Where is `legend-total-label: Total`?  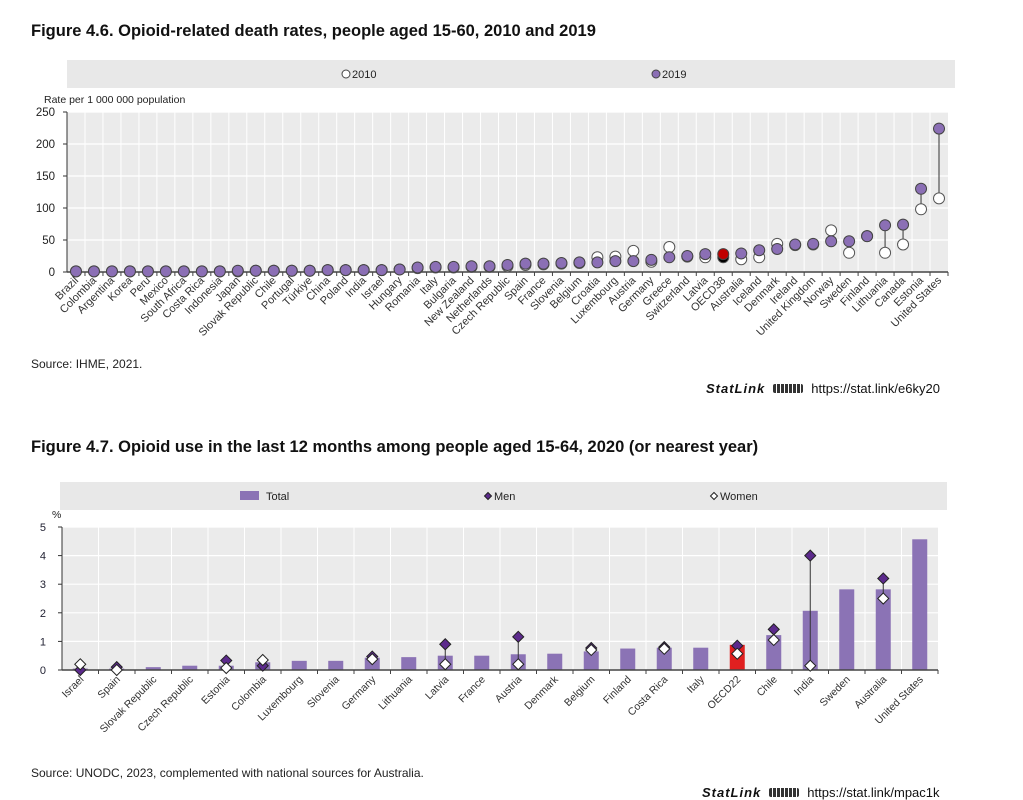 legend-total-label: Total is located at coordinates (277, 497).